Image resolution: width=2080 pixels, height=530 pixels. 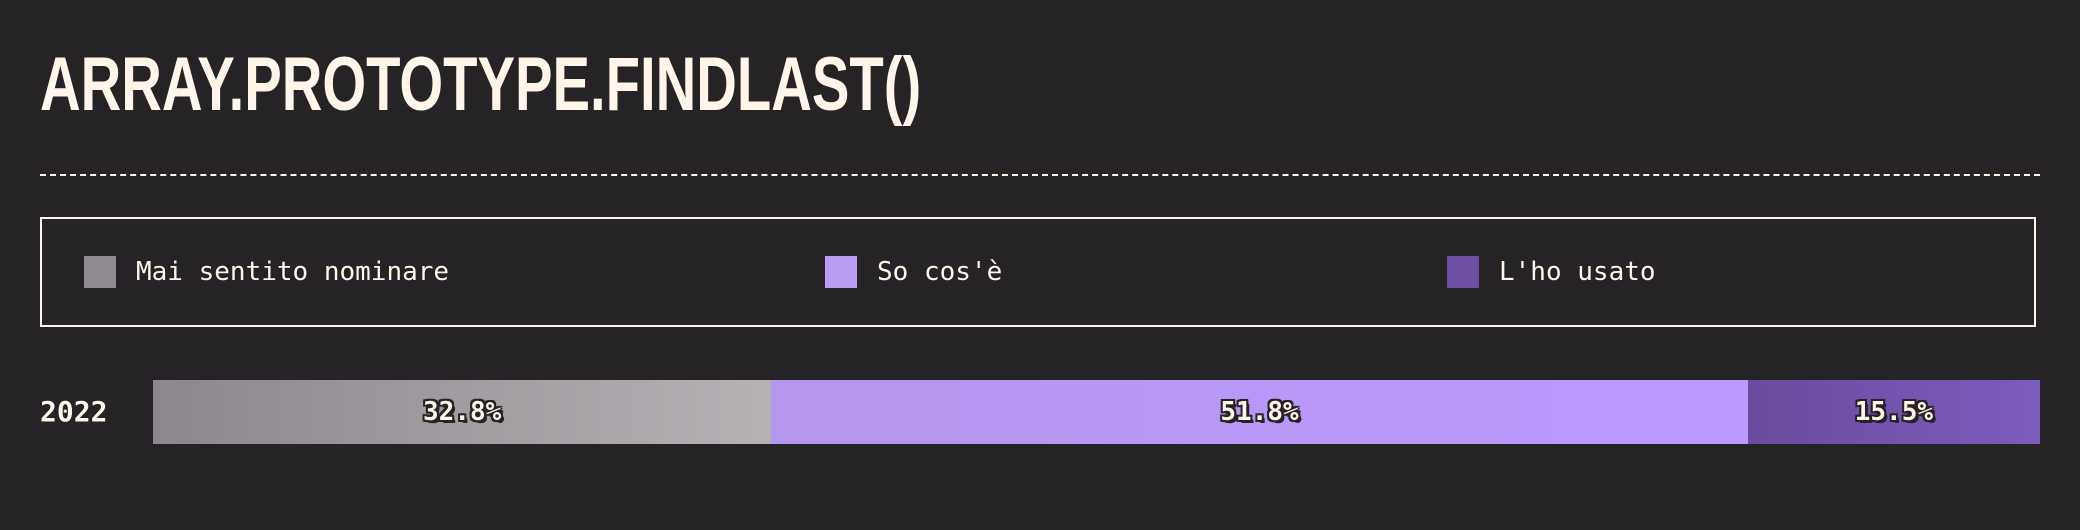 I want to click on legend-item-used-it: L'ho usato, so click(x=1551, y=272).